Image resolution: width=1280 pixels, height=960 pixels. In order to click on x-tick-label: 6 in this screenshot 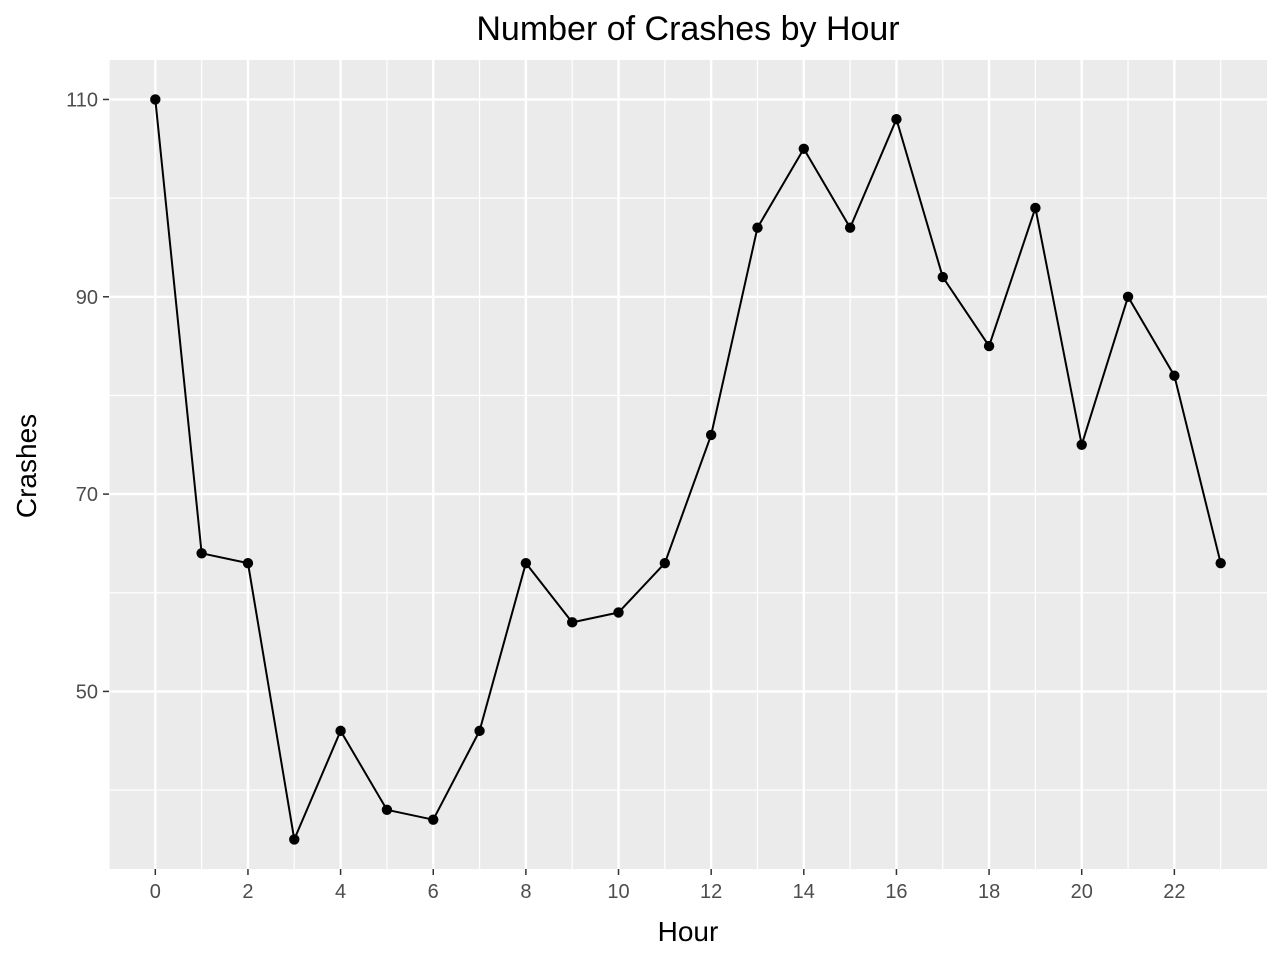, I will do `click(433, 892)`.